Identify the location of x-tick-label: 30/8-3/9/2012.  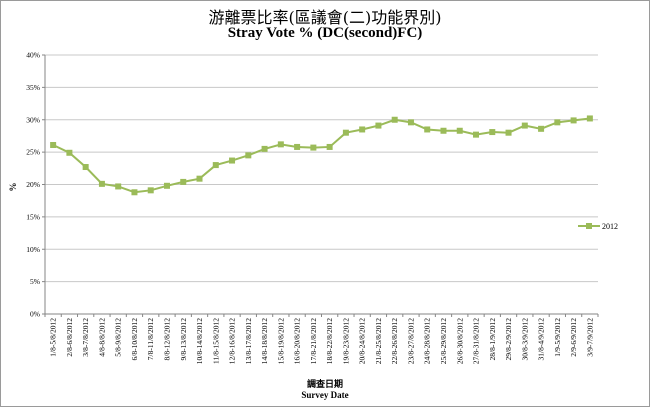
(524, 339).